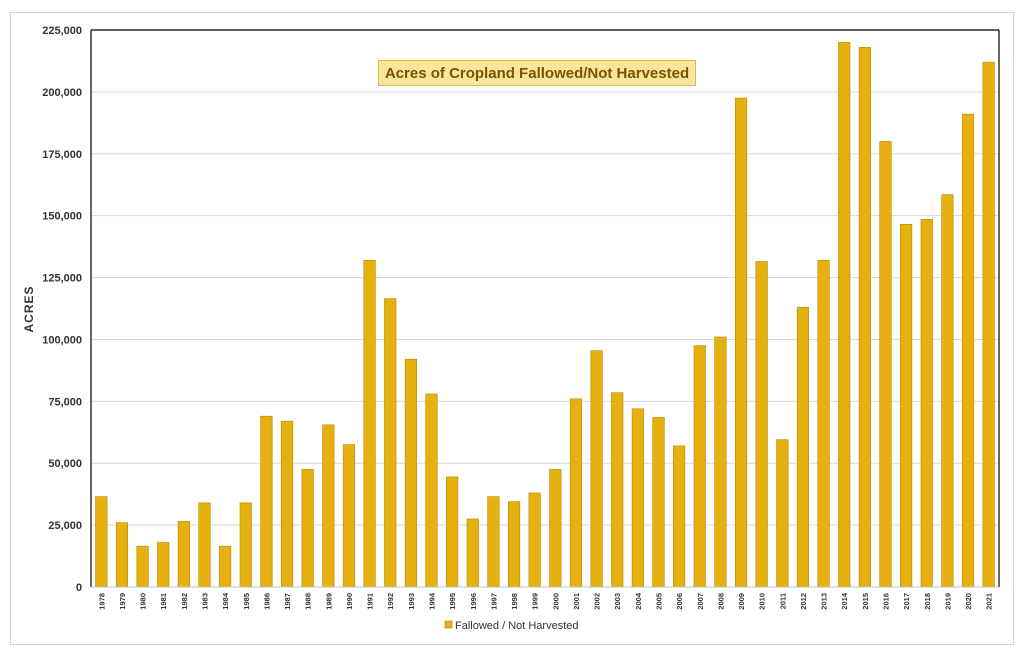 The width and height of the screenshot is (1024, 659). Describe the element at coordinates (410, 473) in the screenshot. I see `bar-1993` at that location.